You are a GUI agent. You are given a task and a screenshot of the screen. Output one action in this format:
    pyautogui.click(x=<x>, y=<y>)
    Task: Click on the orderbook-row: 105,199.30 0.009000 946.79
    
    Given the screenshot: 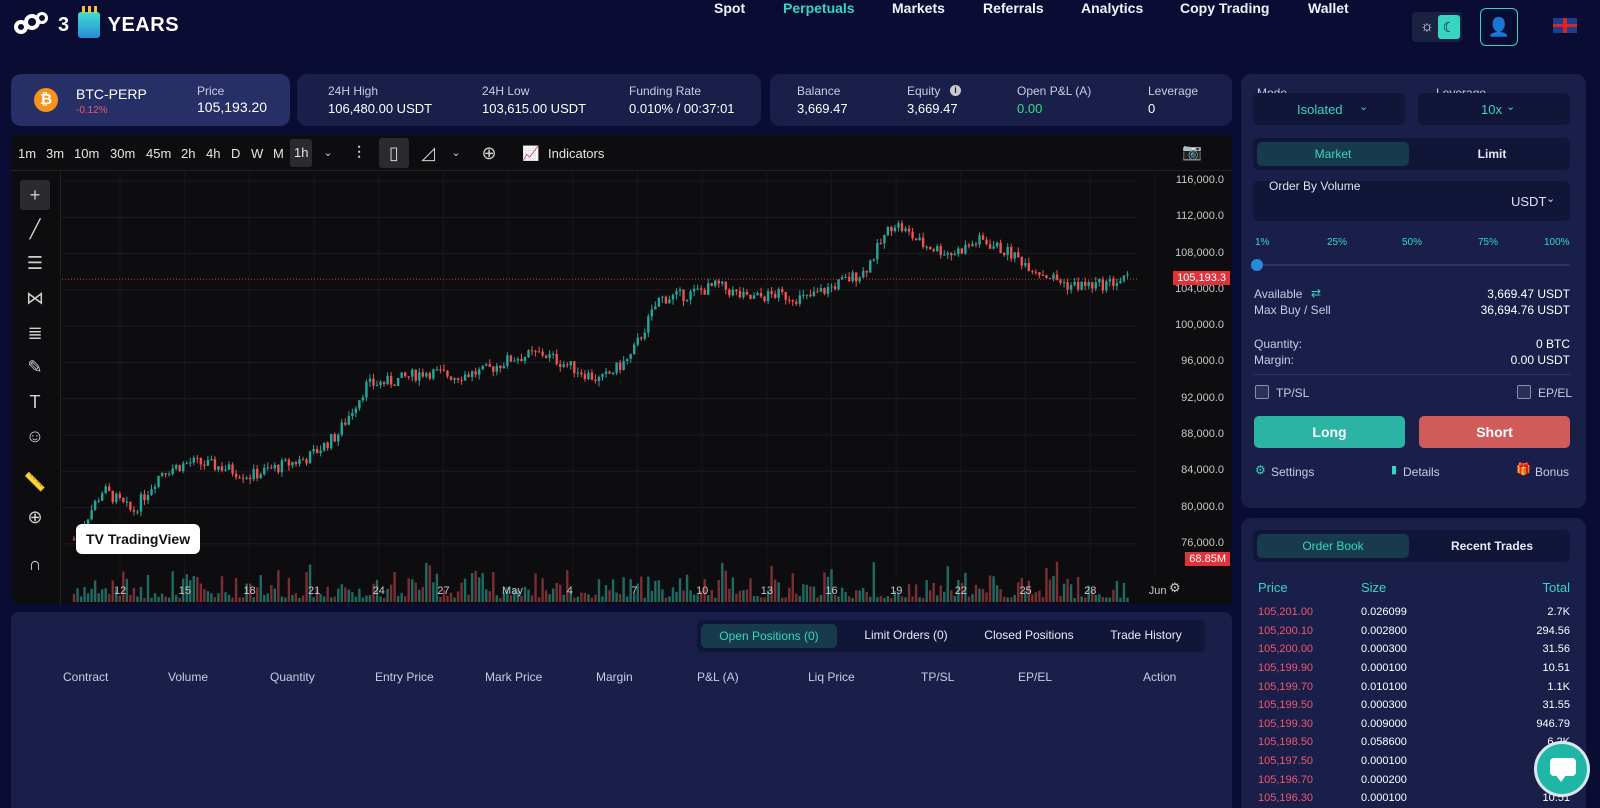 What is the action you would take?
    pyautogui.click(x=1414, y=724)
    